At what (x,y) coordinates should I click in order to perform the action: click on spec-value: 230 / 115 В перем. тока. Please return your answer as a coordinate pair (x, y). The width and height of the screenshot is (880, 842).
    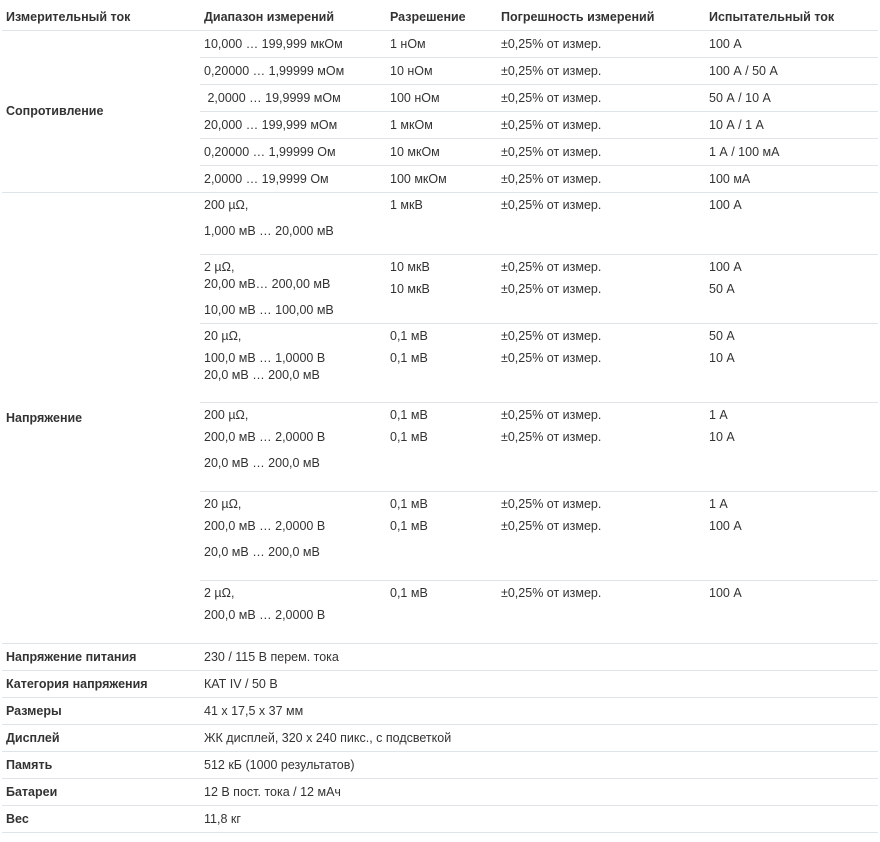
    Looking at the image, I should click on (539, 657).